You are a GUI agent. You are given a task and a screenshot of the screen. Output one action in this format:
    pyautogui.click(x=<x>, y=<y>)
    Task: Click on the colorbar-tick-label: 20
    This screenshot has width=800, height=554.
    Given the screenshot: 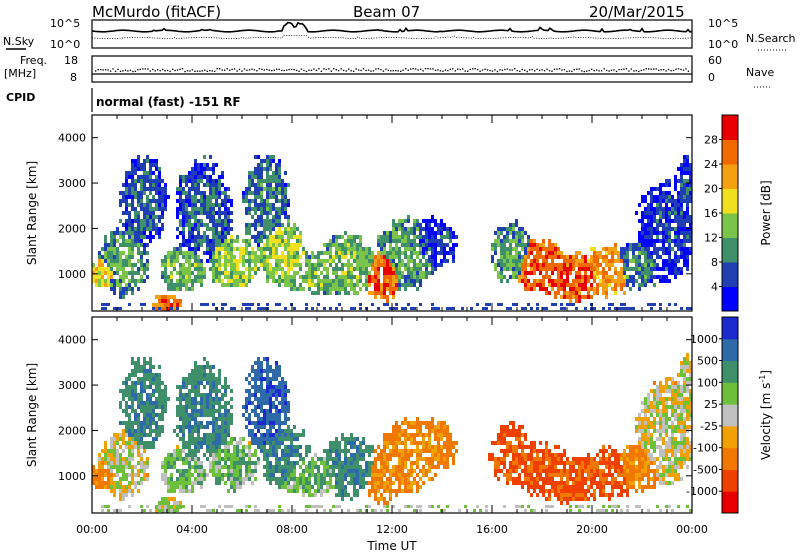 What is the action you would take?
    pyautogui.click(x=711, y=189)
    